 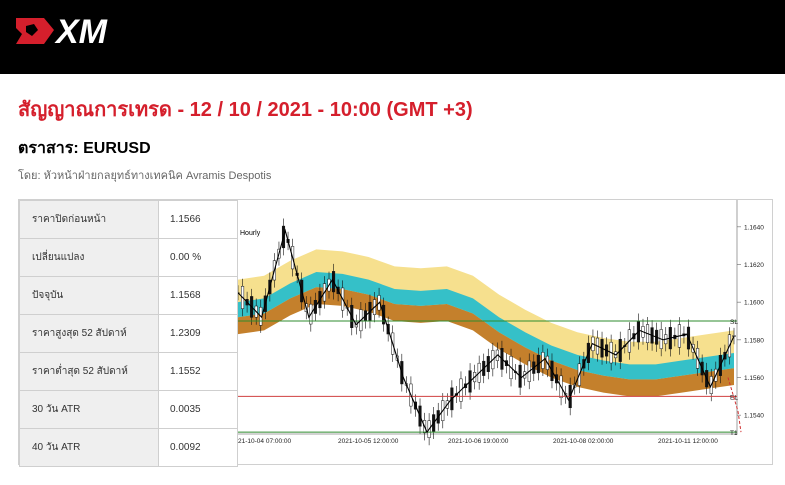 I want to click on y-tick-label: 1.1580, so click(x=754, y=340).